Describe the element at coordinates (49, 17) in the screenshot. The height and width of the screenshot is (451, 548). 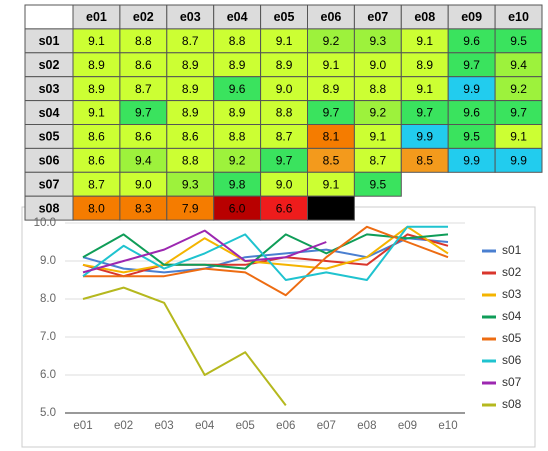
I see `table-corner` at that location.